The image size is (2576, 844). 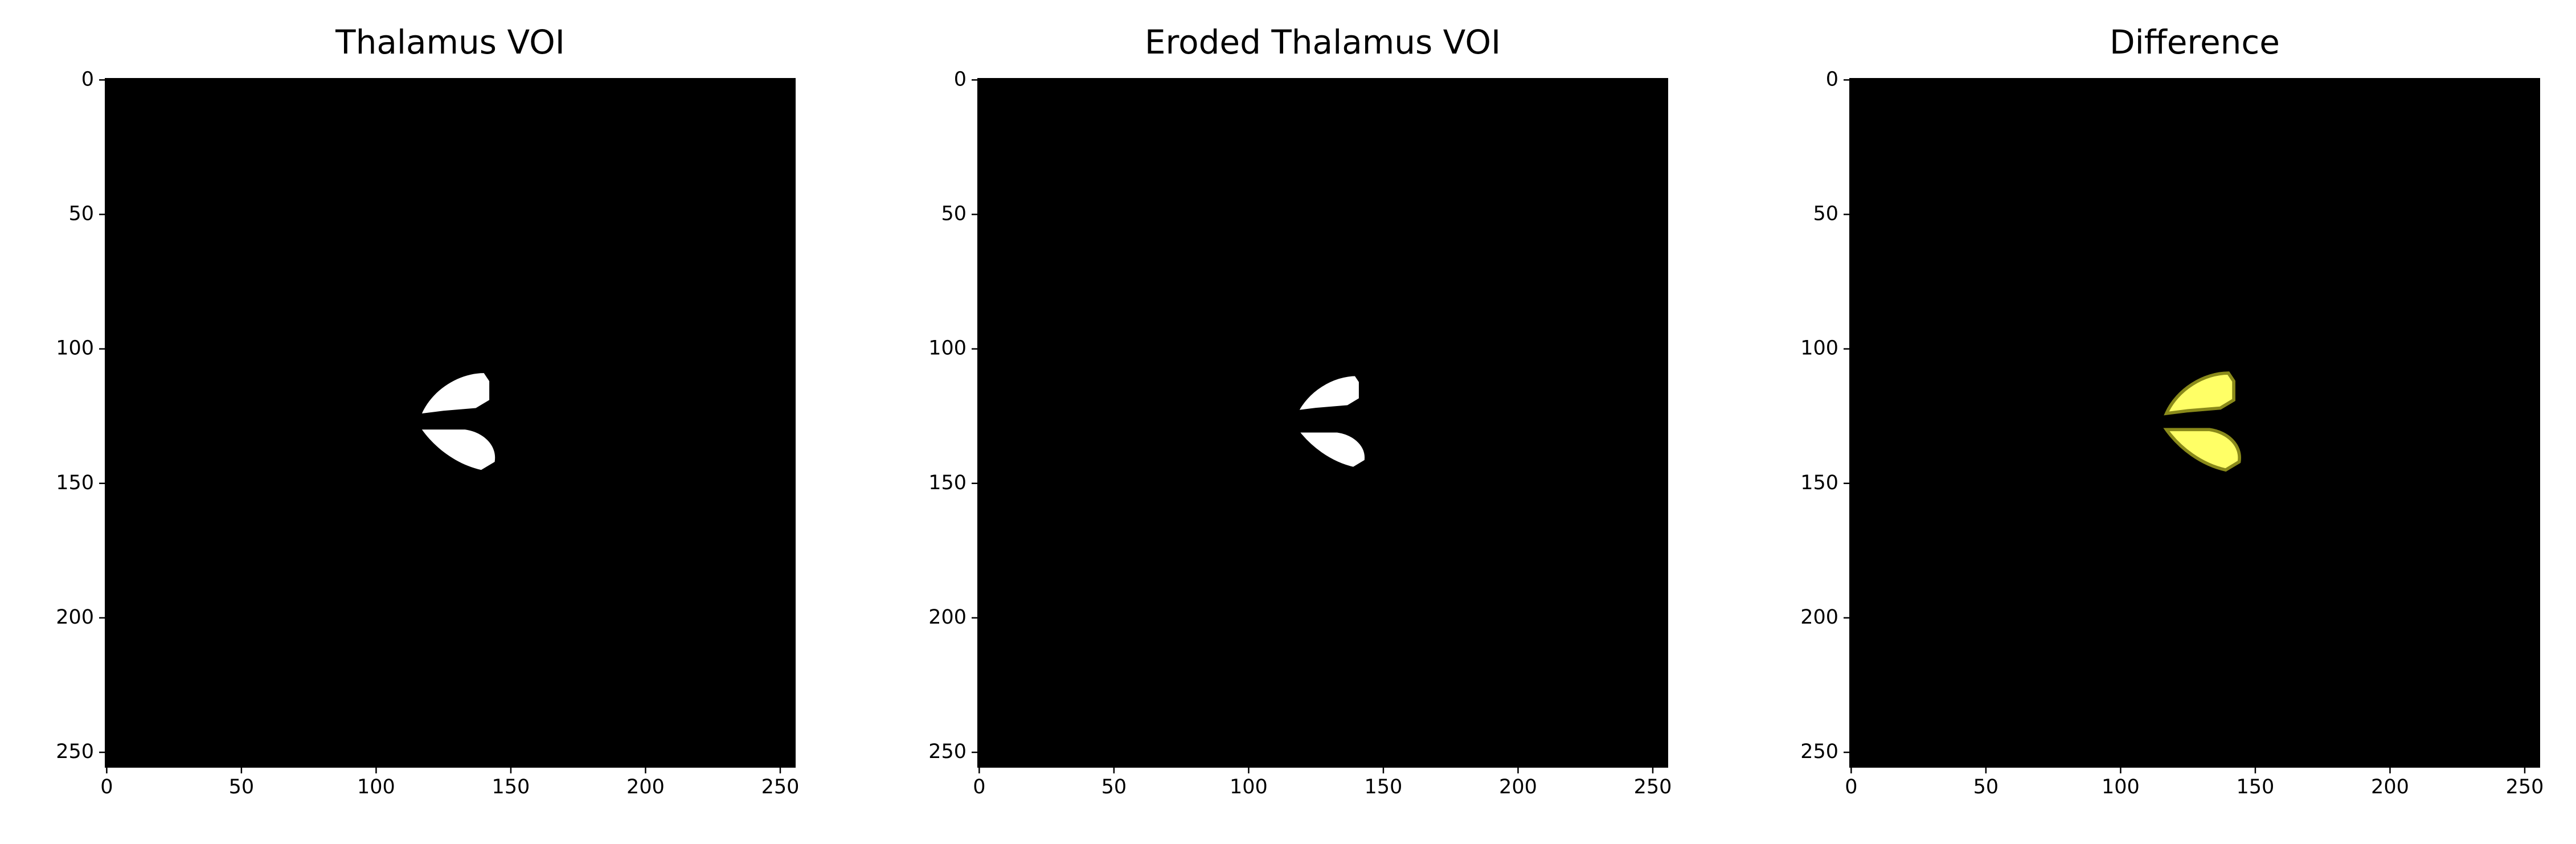 I want to click on panel-title: Thalamus VOI, so click(x=450, y=42).